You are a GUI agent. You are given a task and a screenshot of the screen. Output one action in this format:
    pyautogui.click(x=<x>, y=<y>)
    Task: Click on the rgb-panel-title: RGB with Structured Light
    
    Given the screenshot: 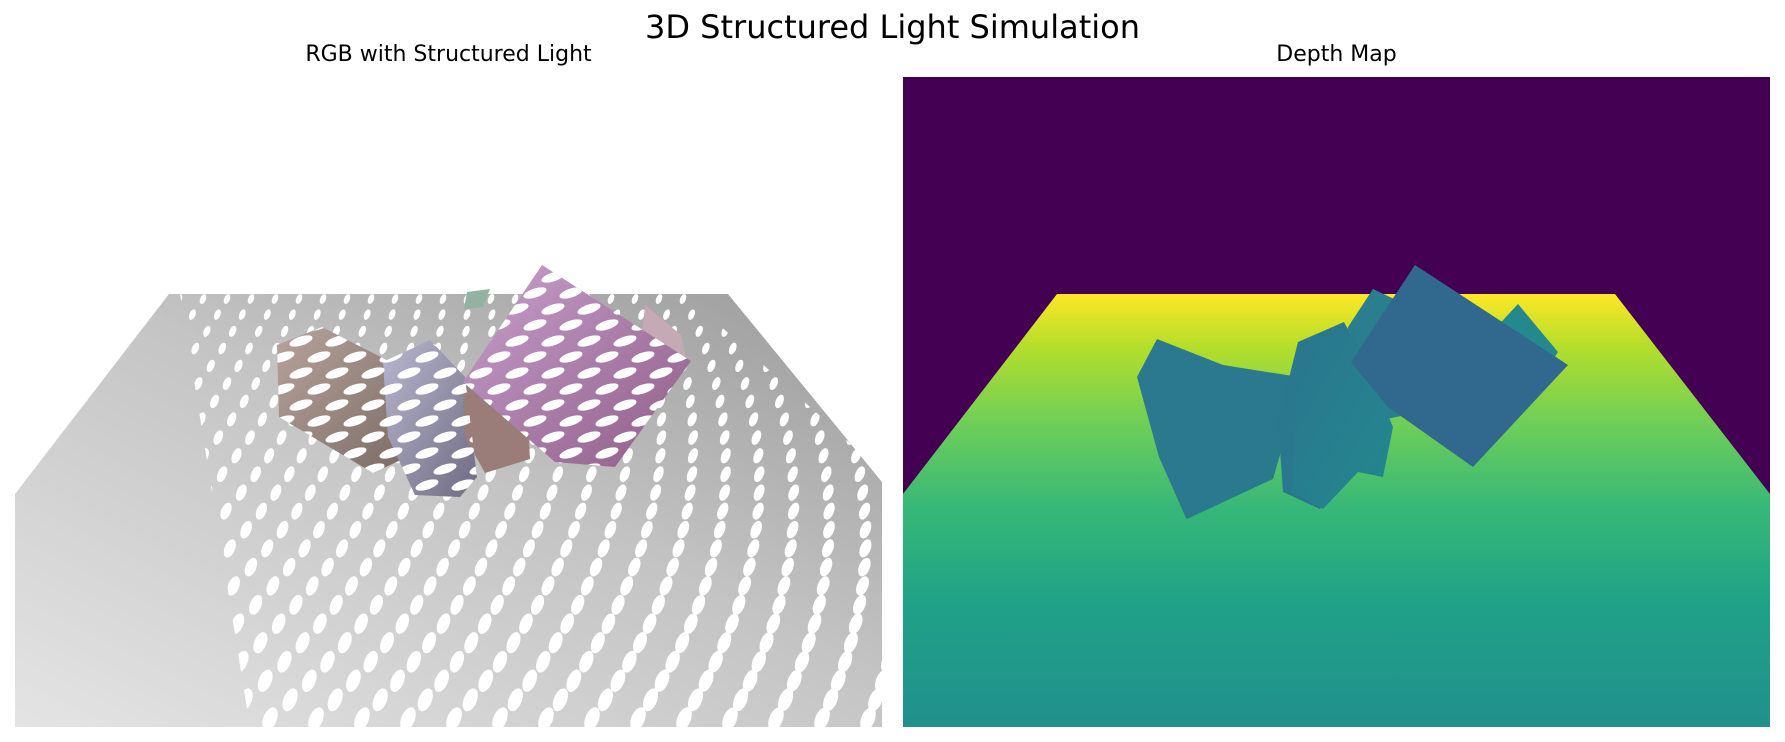 What is the action you would take?
    pyautogui.click(x=448, y=54)
    